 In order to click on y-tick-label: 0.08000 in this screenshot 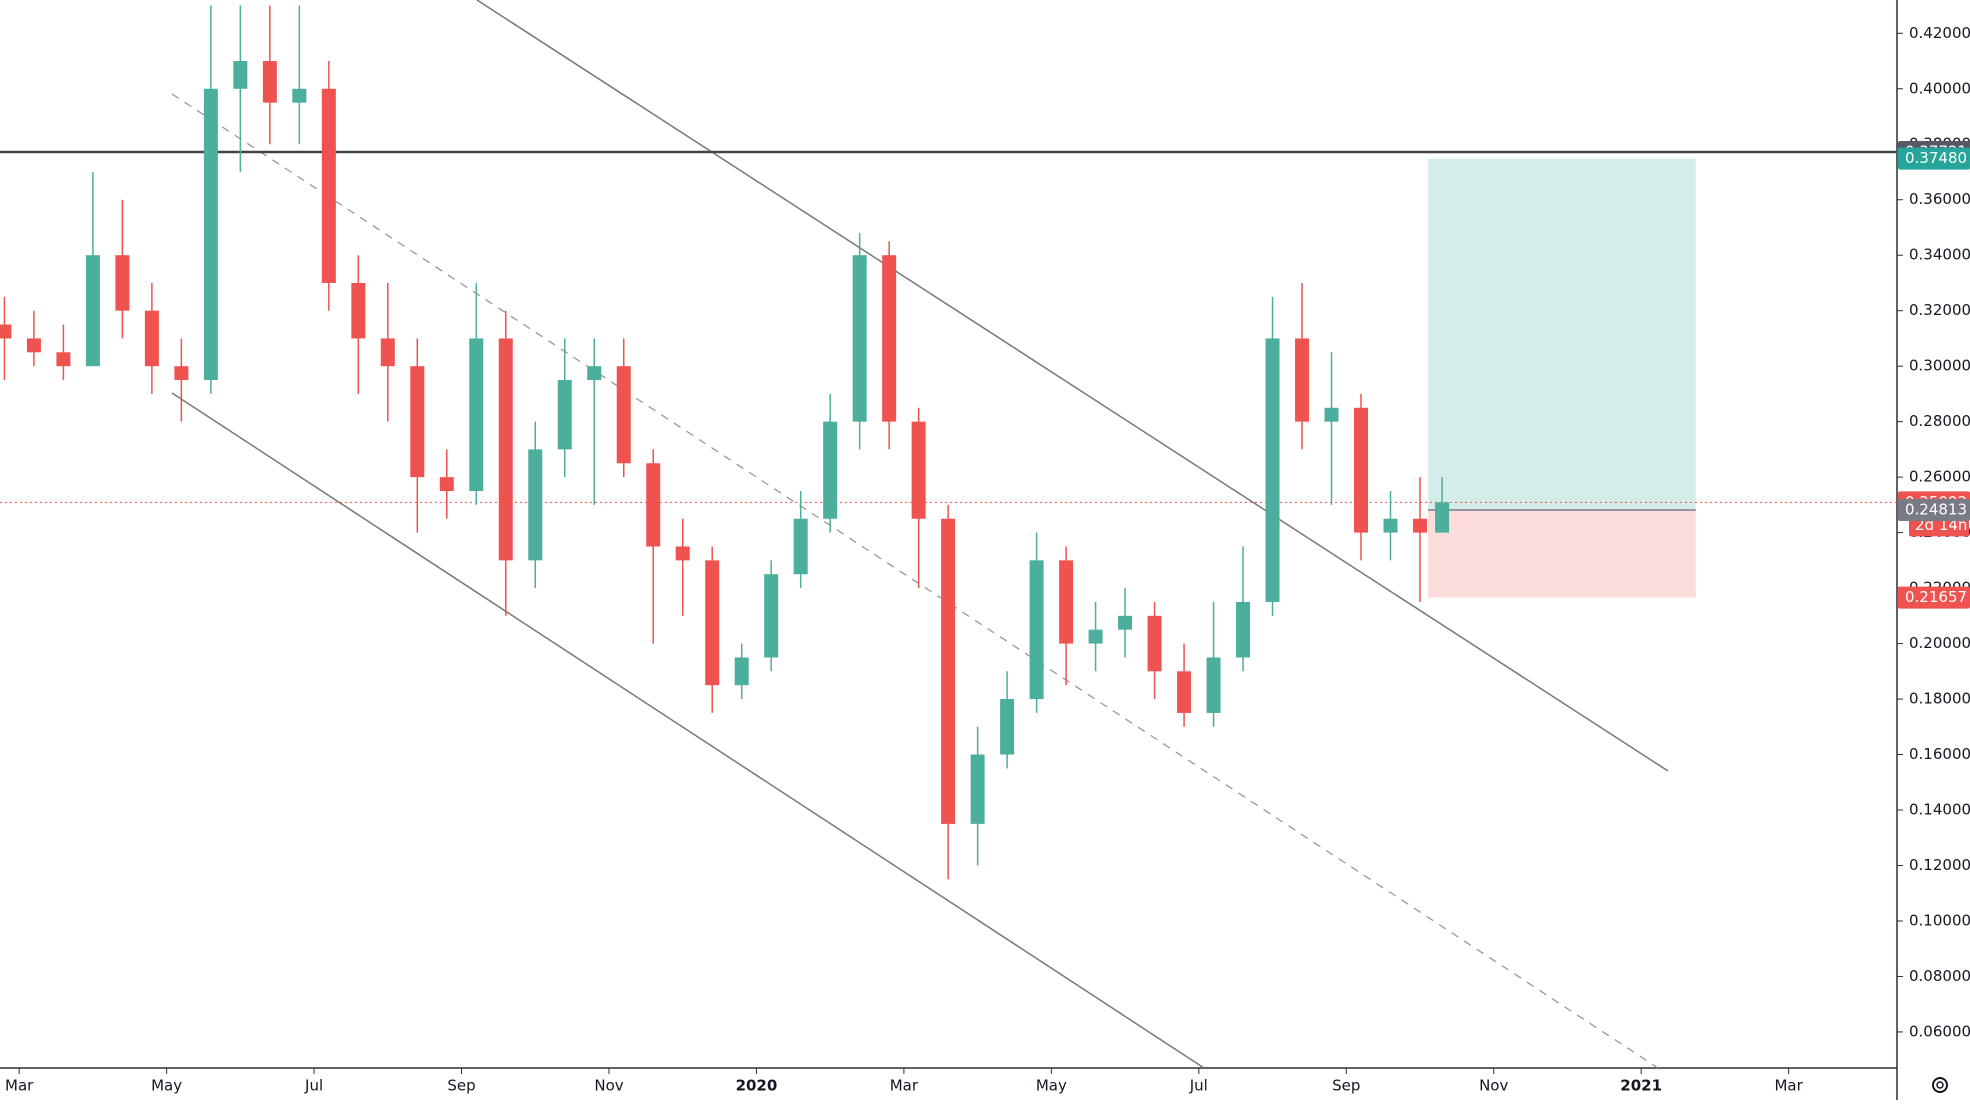, I will do `click(1939, 976)`.